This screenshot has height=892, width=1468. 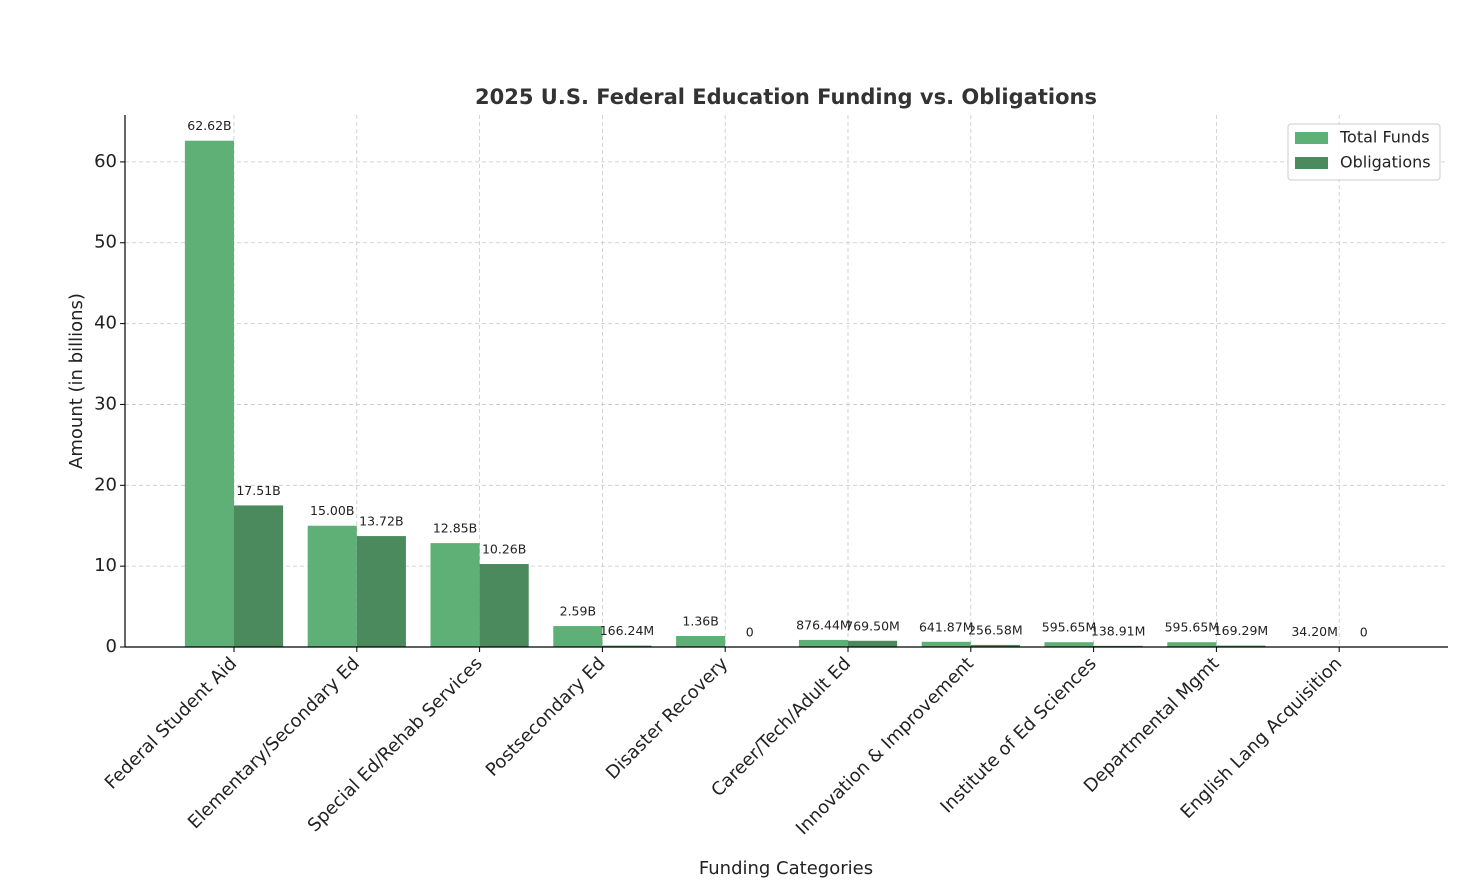 What do you see at coordinates (105, 565) in the screenshot?
I see `y-tick-label: 10` at bounding box center [105, 565].